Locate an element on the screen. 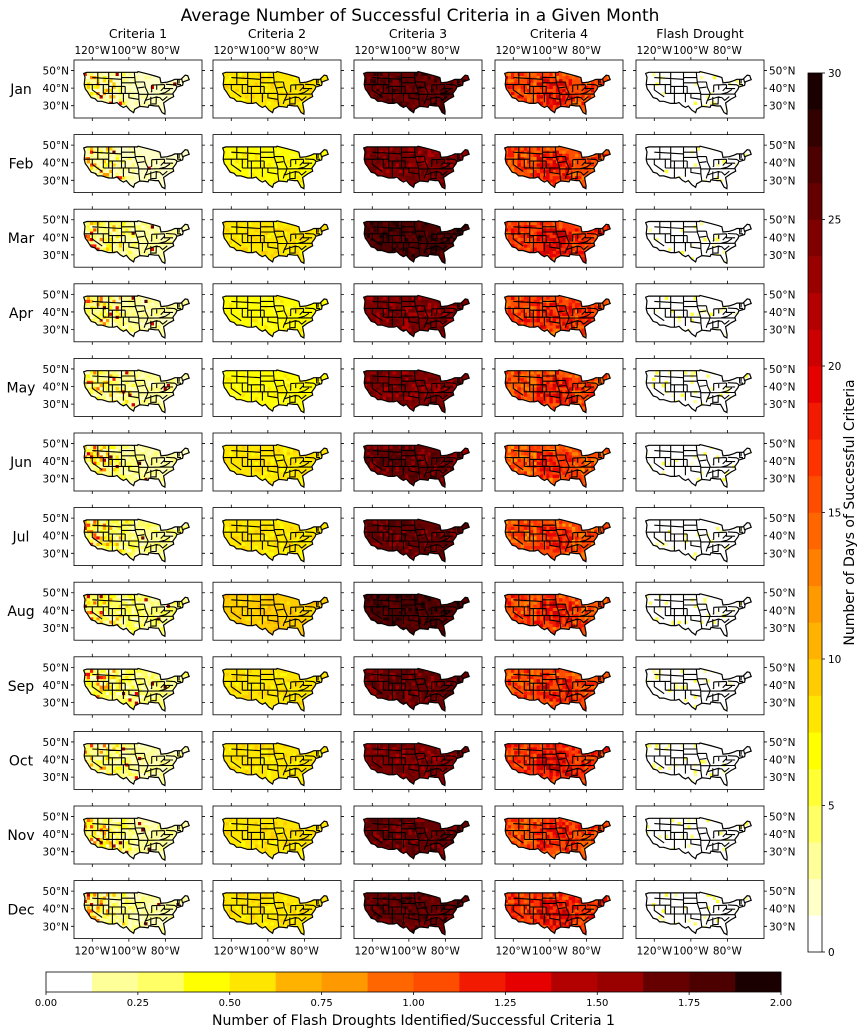 This screenshot has height=1034, width=864. bottom-colorbar-tick: 1.25 is located at coordinates (505, 1003).